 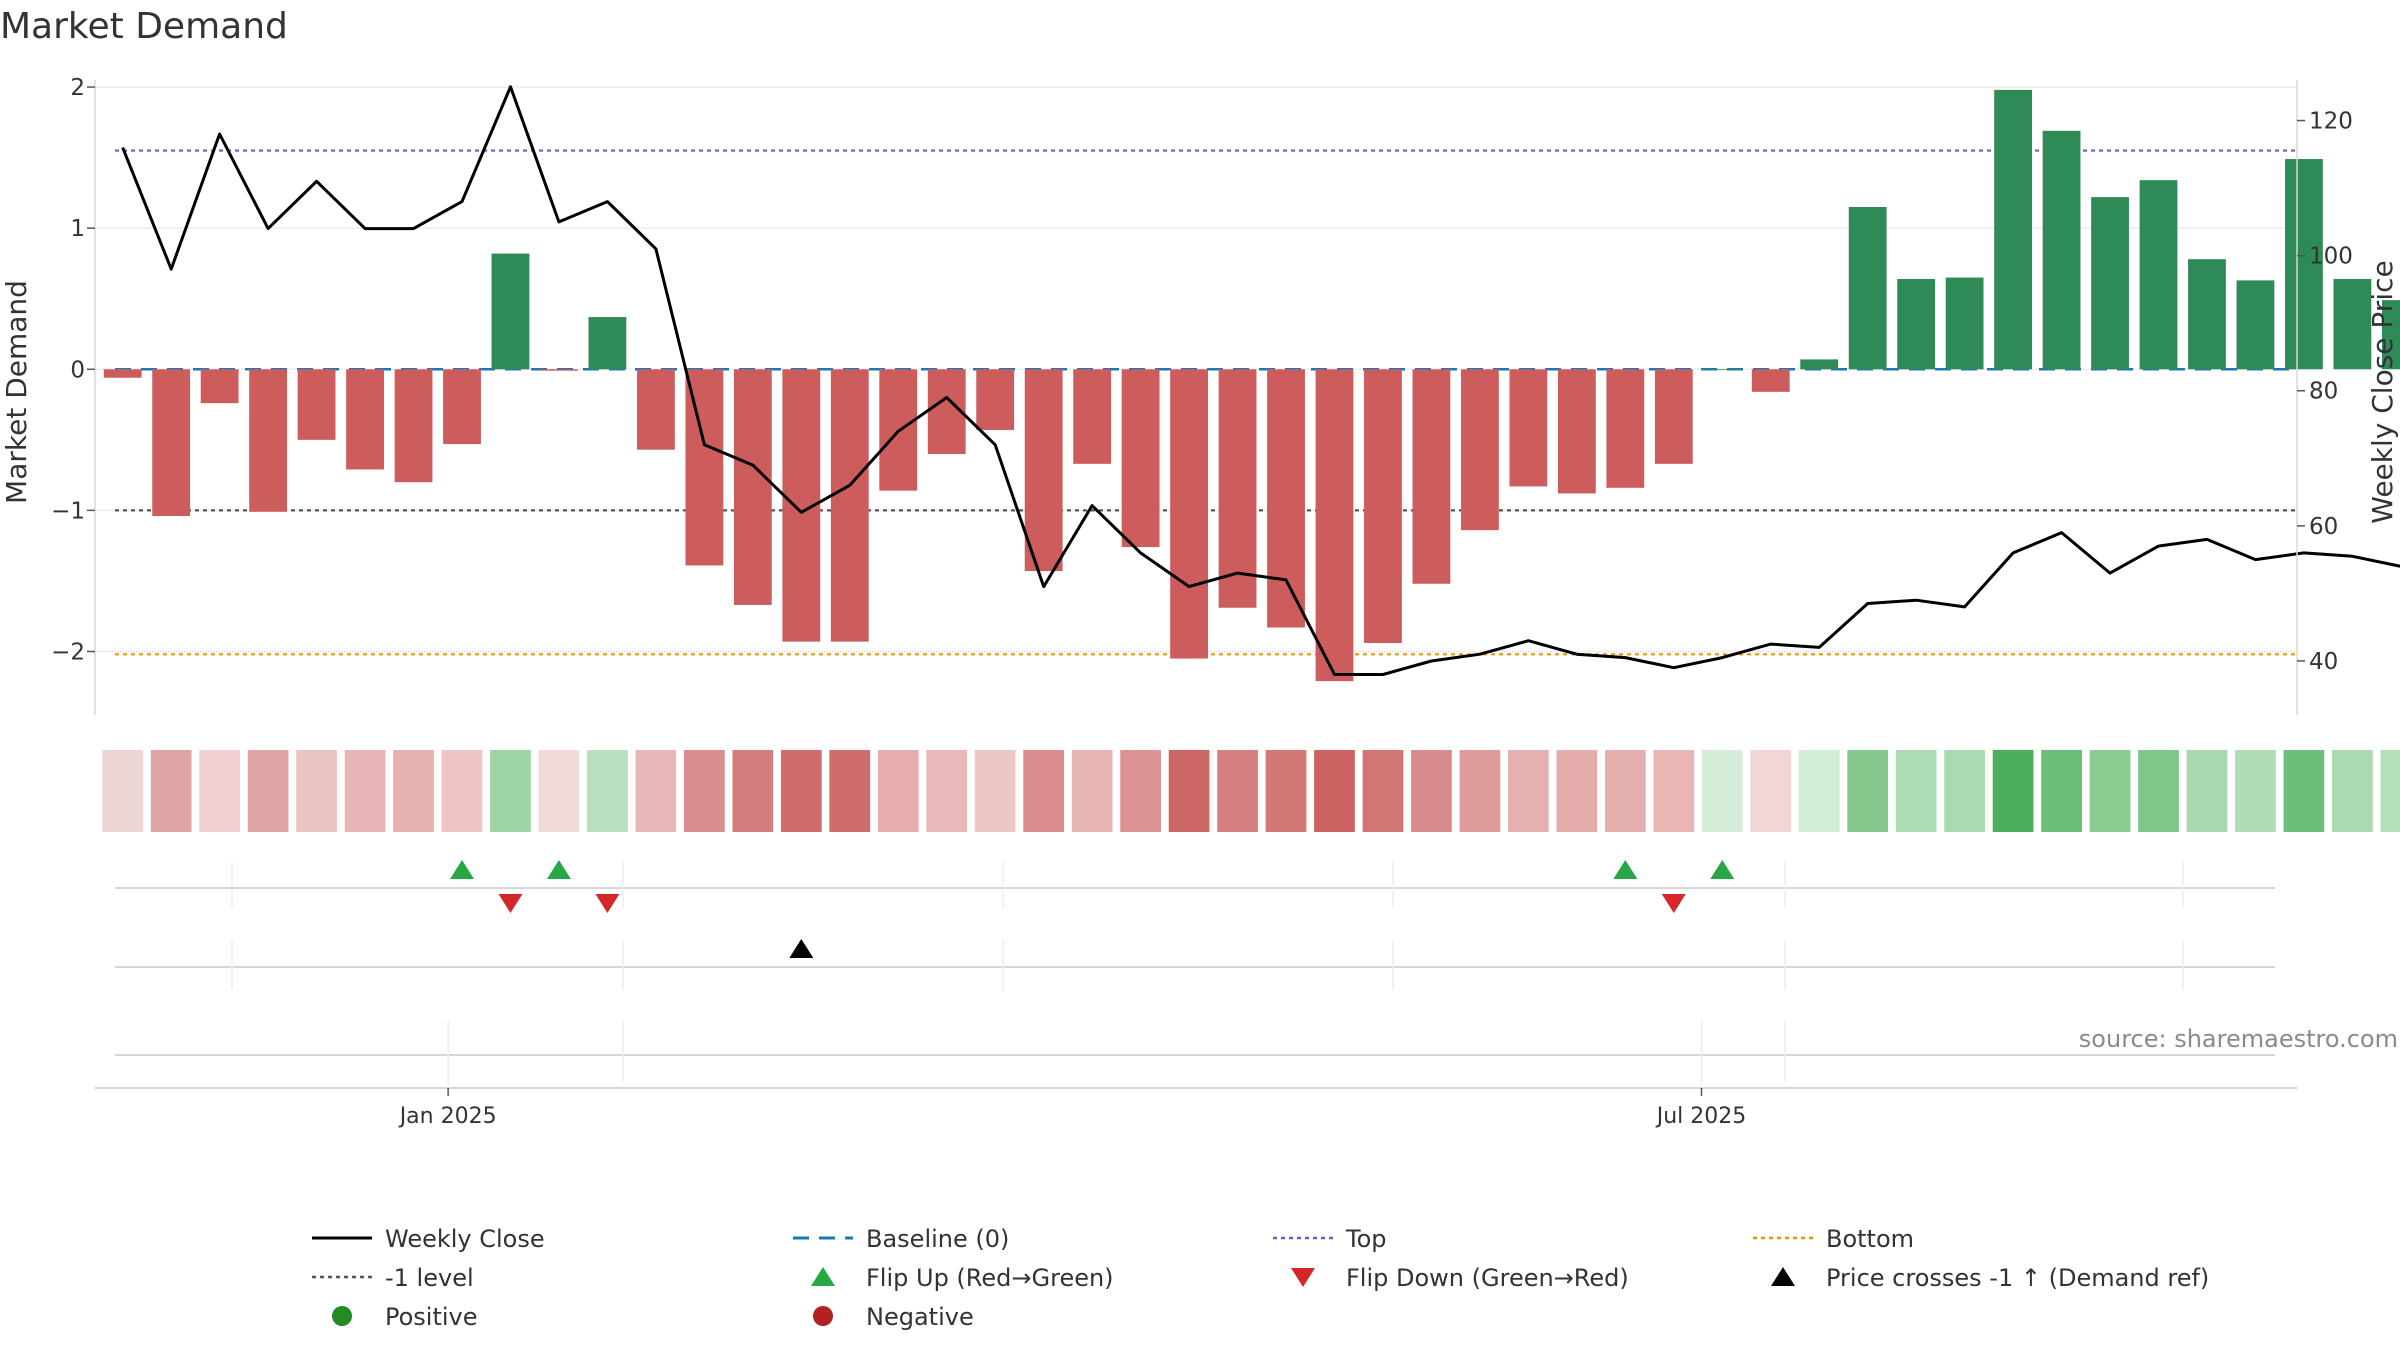 I want to click on legend-label: Weekly Close, so click(x=465, y=1239).